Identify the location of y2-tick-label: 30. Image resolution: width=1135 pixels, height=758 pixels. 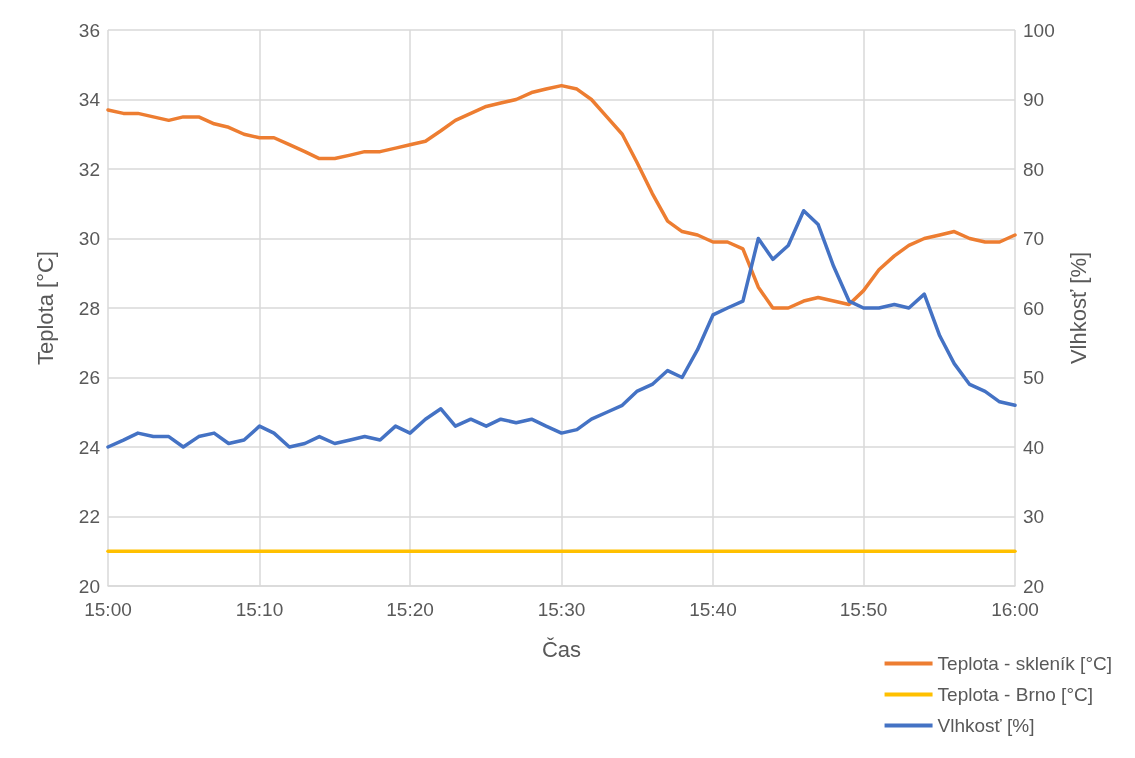
(1034, 516).